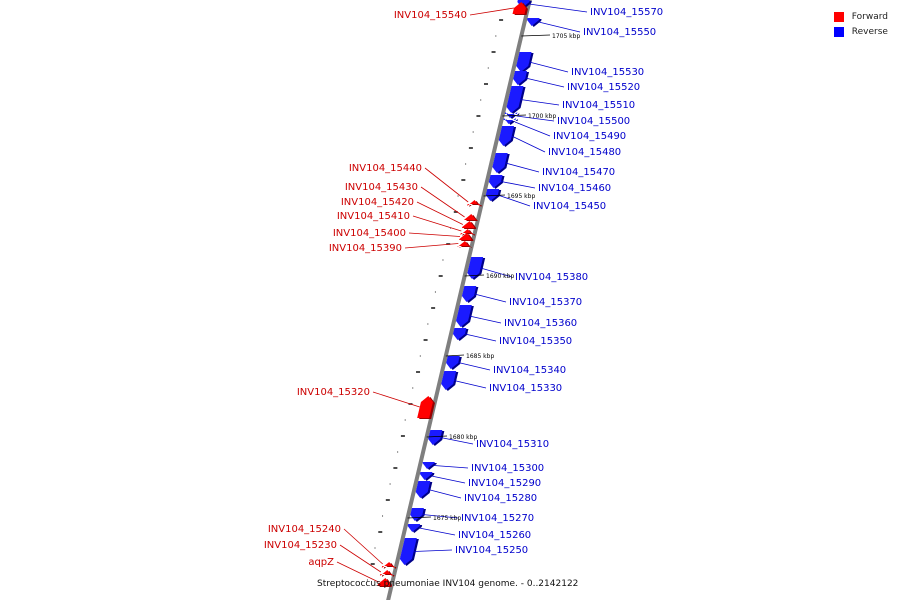 Image resolution: width=900 pixels, height=600 pixels. I want to click on gene-label: INV104_15530, so click(607, 72).